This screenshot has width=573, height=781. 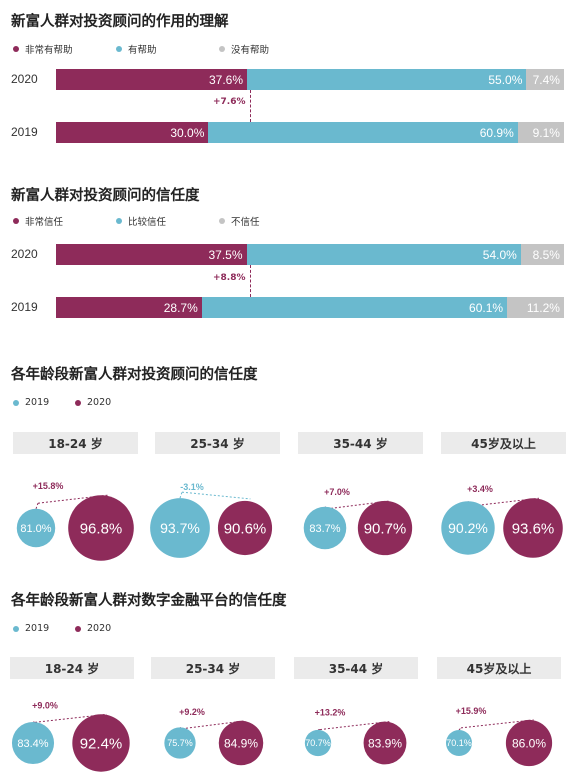 I want to click on bar-value-label: 7.4%, so click(x=546, y=79).